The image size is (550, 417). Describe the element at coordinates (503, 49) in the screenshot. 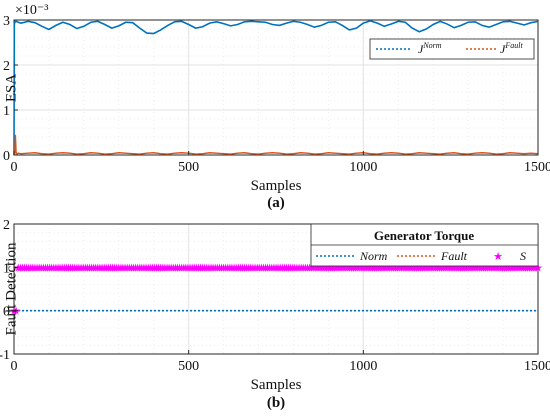

I see `legend-name-fault-a: J` at that location.